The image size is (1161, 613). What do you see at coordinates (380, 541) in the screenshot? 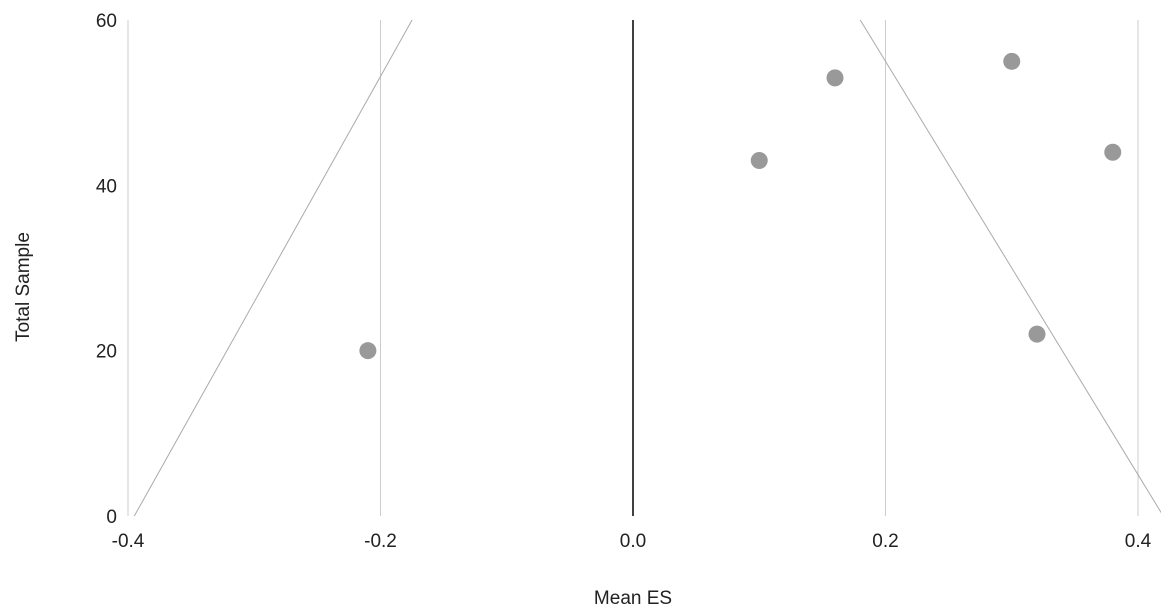
I see `x-tick-label: -0.2` at bounding box center [380, 541].